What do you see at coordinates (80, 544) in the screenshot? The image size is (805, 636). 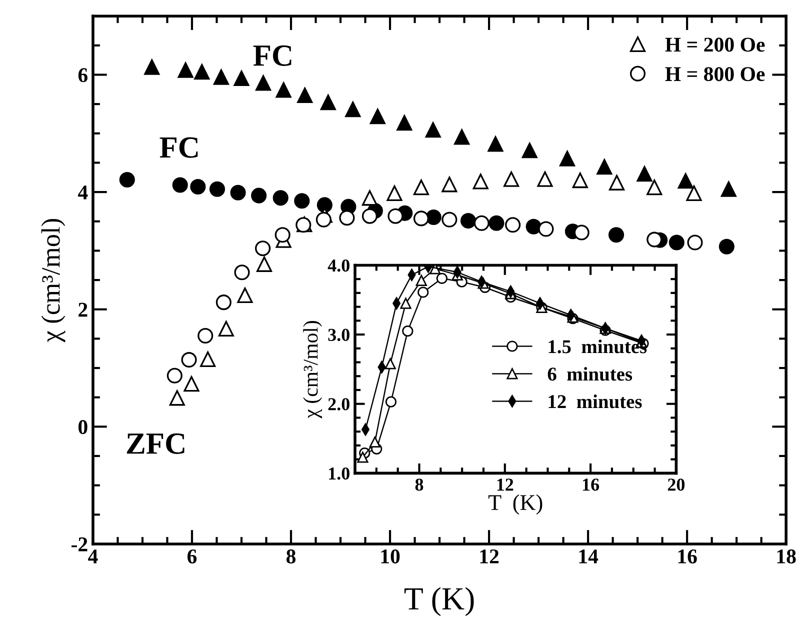 I see `y-tick-label: -2` at bounding box center [80, 544].